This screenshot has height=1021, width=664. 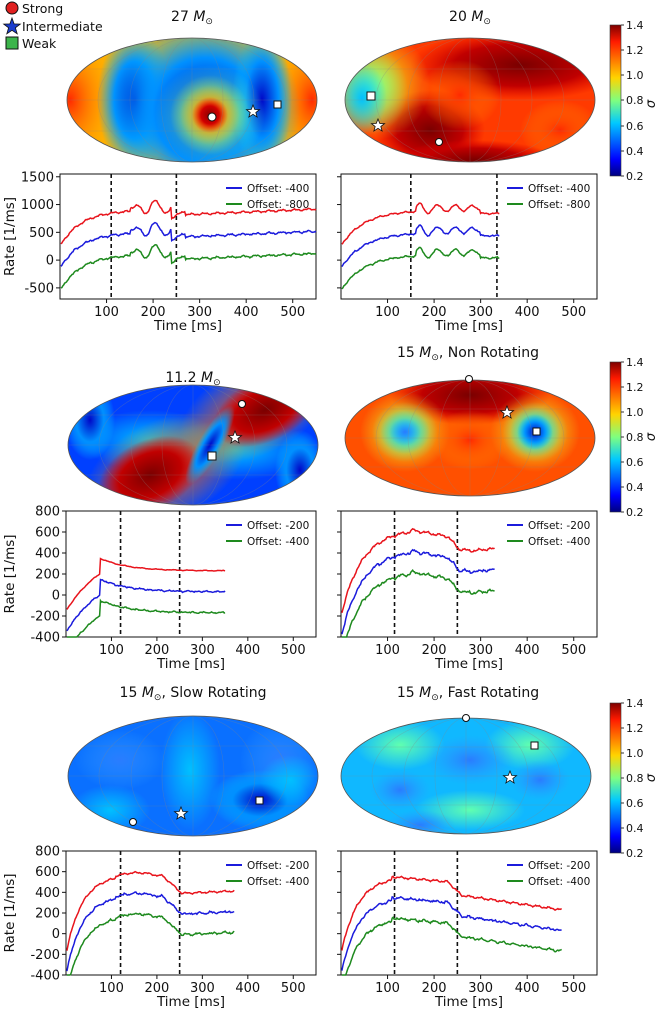 I want to click on map-title: 15 M⊙, Fast Rotating, so click(x=468, y=694).